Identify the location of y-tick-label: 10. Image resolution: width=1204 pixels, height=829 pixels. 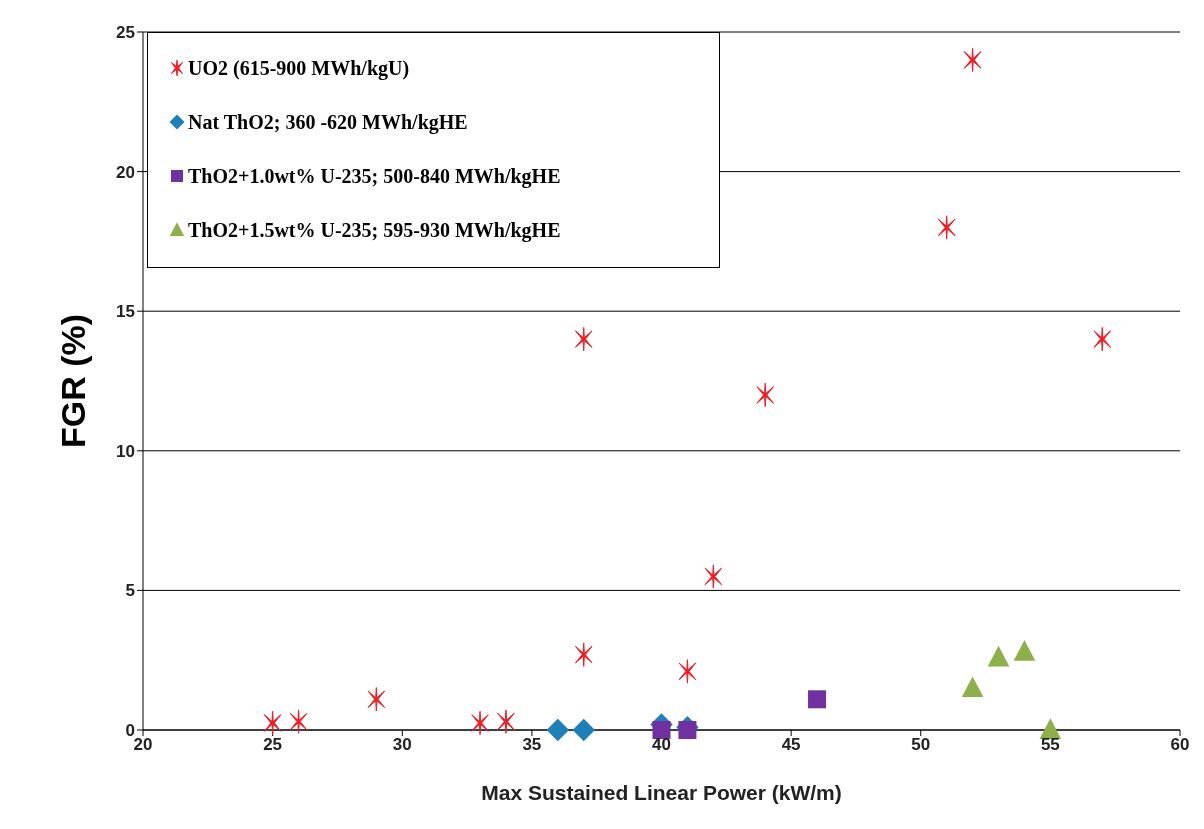
(125, 451).